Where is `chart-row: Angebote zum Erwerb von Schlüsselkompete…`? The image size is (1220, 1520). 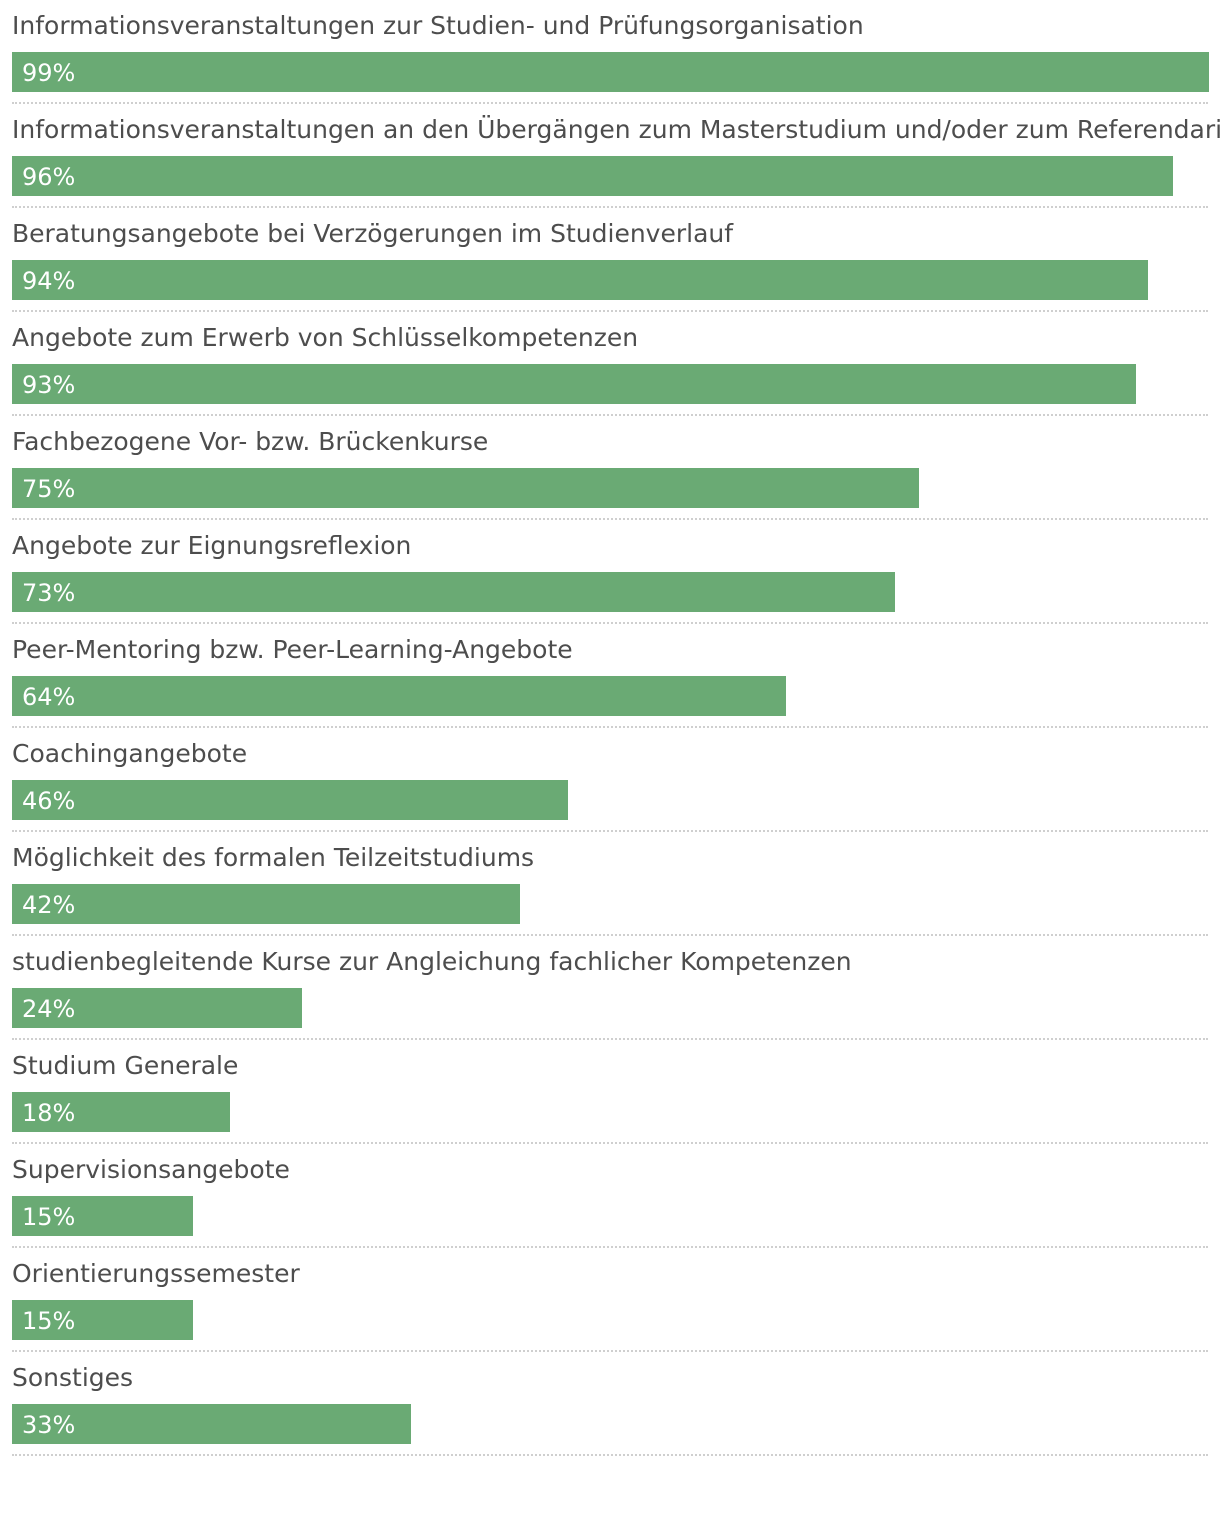 chart-row: Angebote zum Erwerb von Schlüsselkompete… is located at coordinates (610, 364).